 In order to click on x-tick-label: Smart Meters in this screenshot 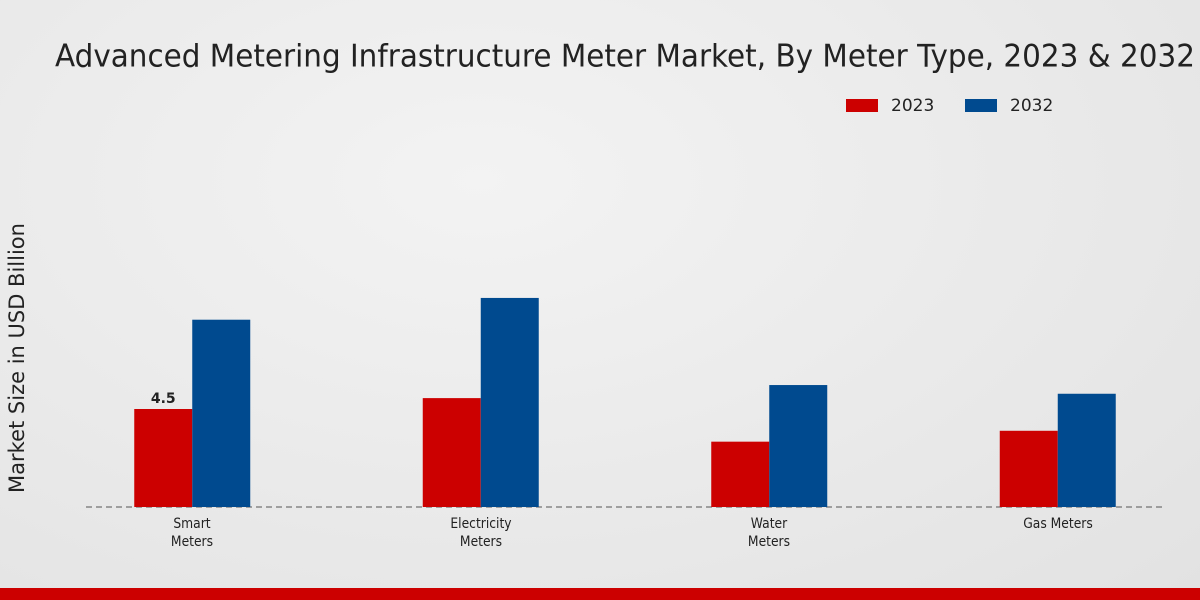, I will do `click(192, 533)`.